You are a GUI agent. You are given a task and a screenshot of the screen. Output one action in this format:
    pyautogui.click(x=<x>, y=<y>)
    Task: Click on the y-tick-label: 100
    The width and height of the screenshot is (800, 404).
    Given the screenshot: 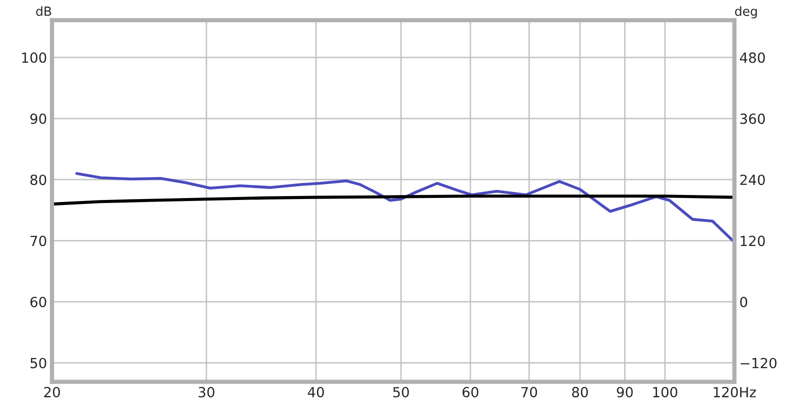 What is the action you would take?
    pyautogui.click(x=34, y=57)
    